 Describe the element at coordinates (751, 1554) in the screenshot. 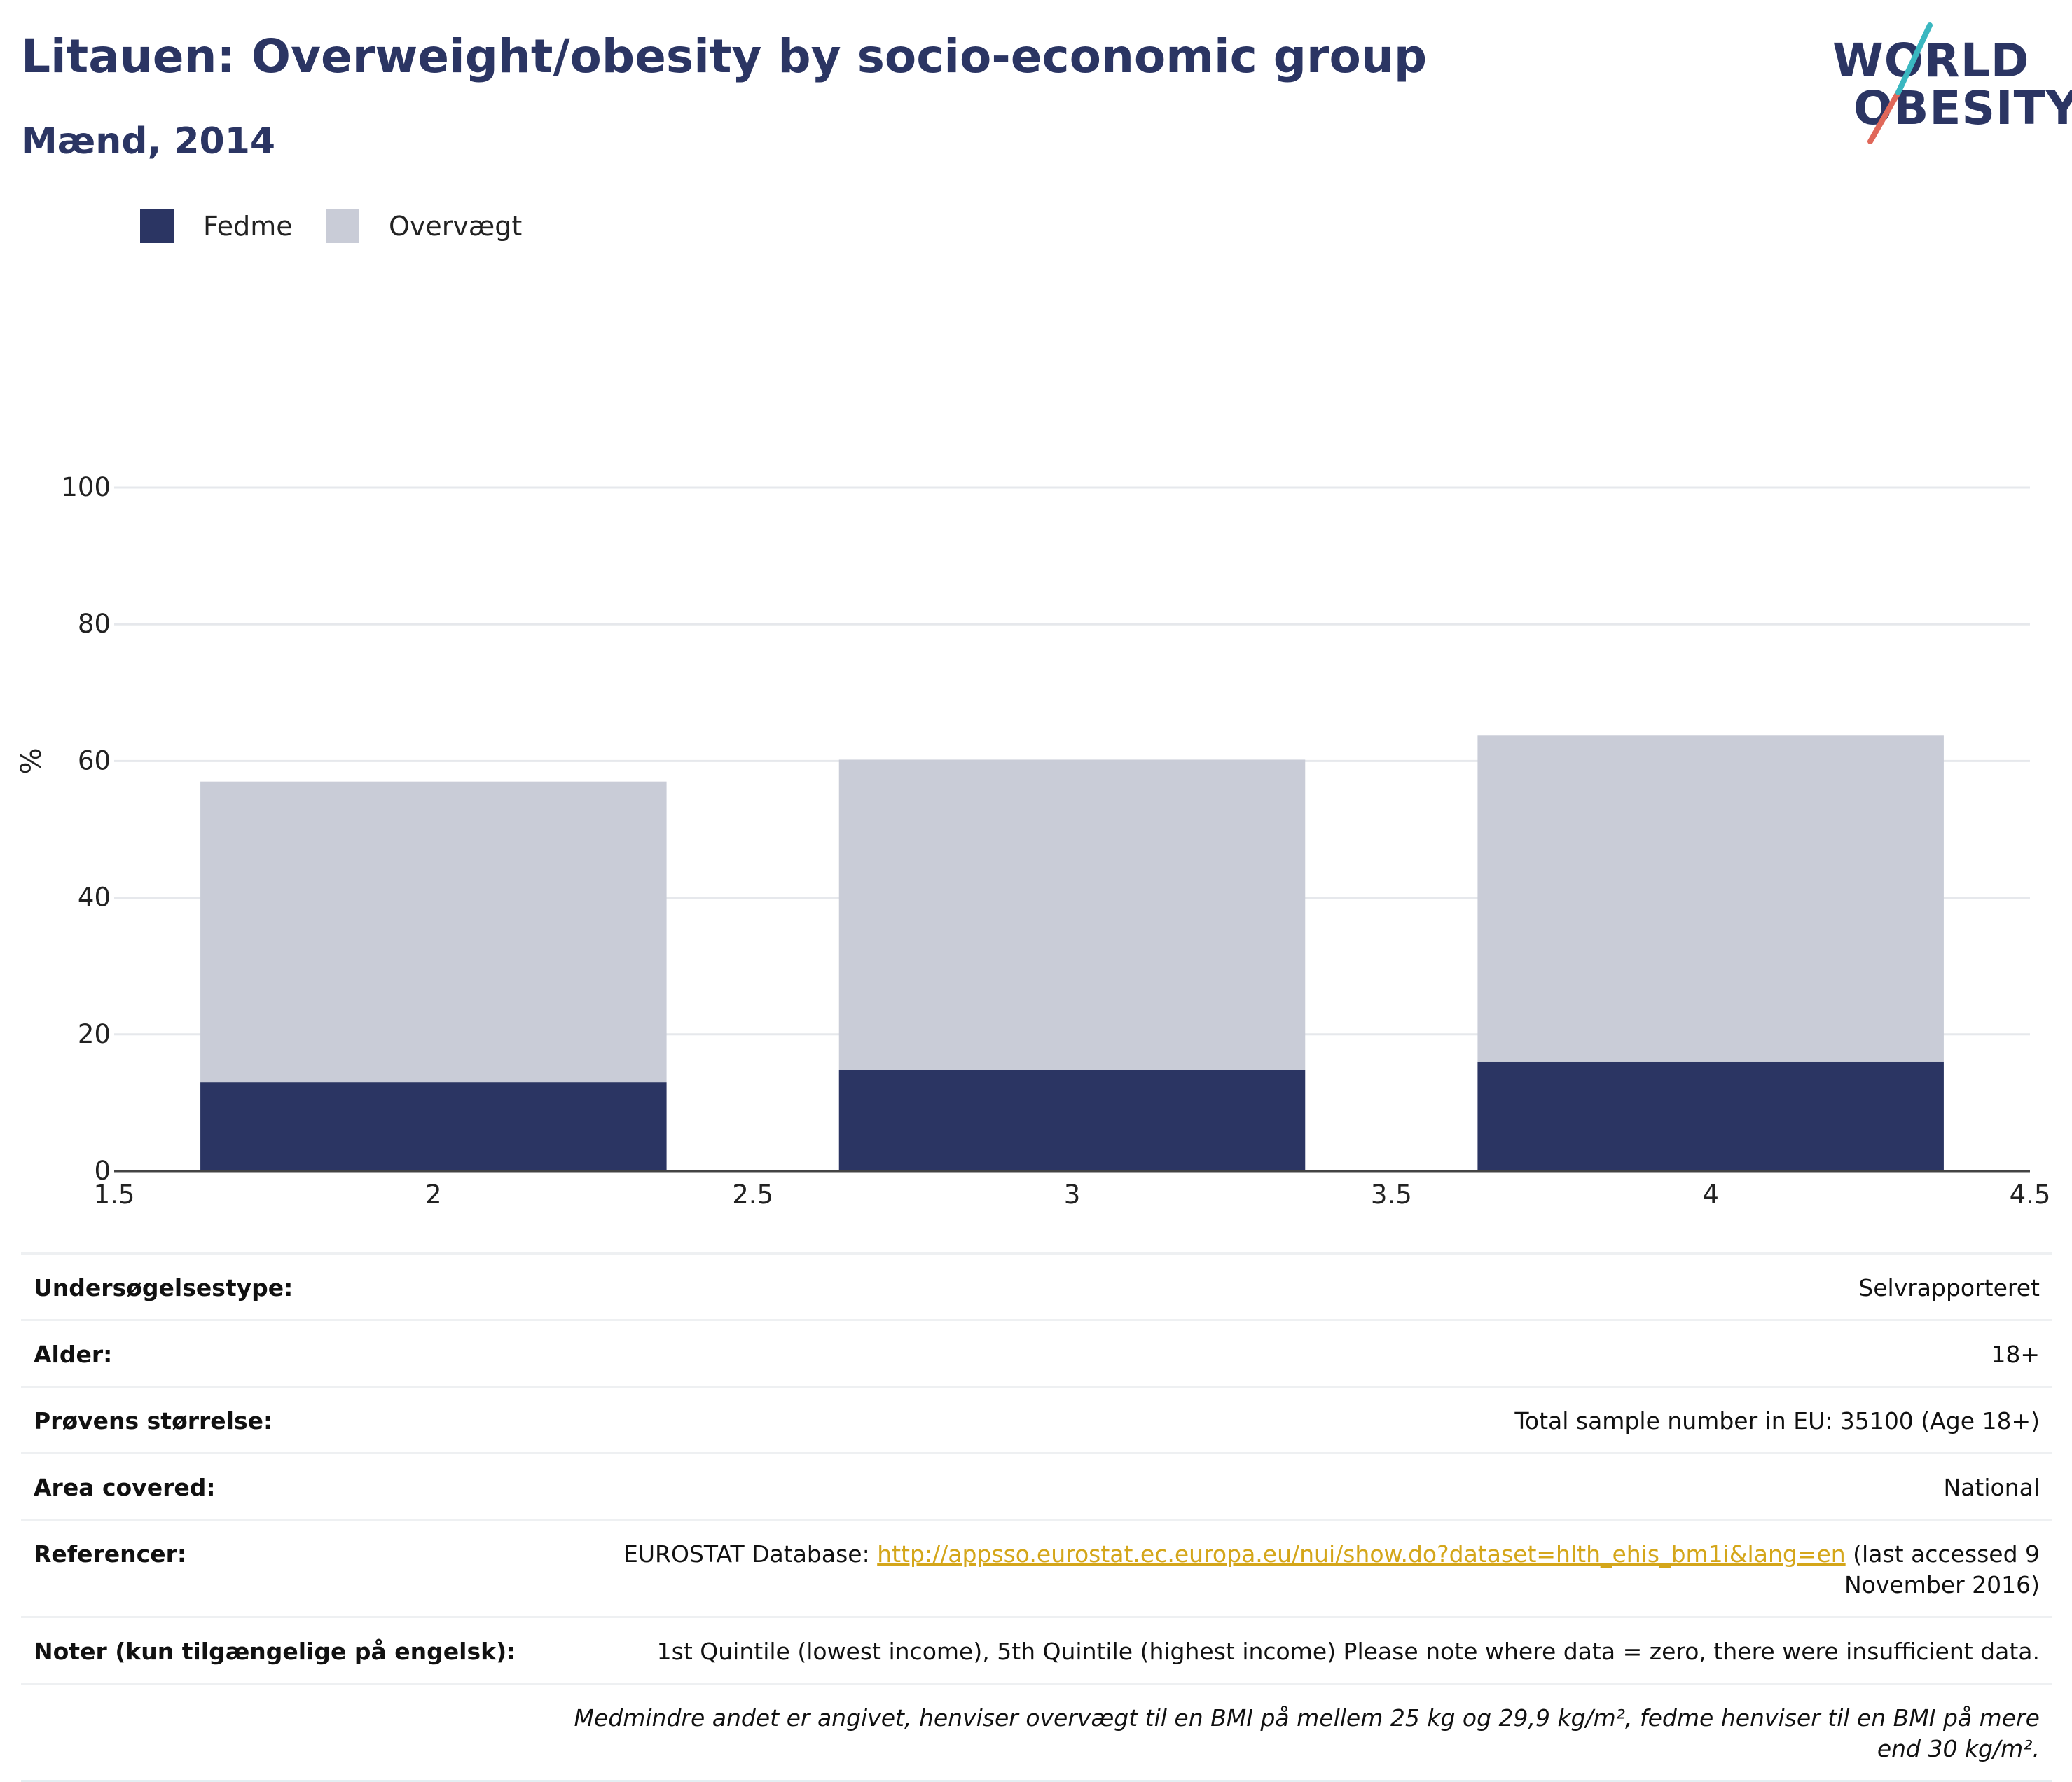

I see `reference-prefix: EUROSTAT Database:` at that location.